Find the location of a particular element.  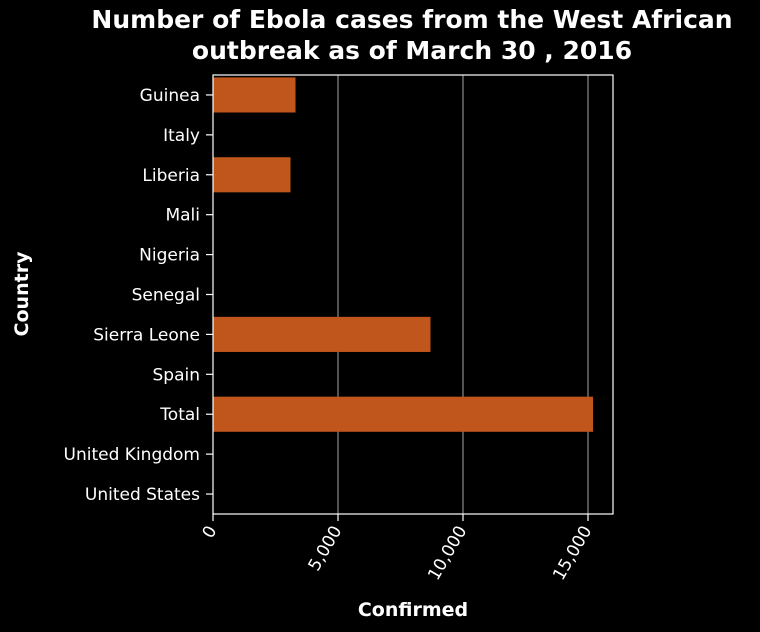

y-tick-label: United States is located at coordinates (142, 495).